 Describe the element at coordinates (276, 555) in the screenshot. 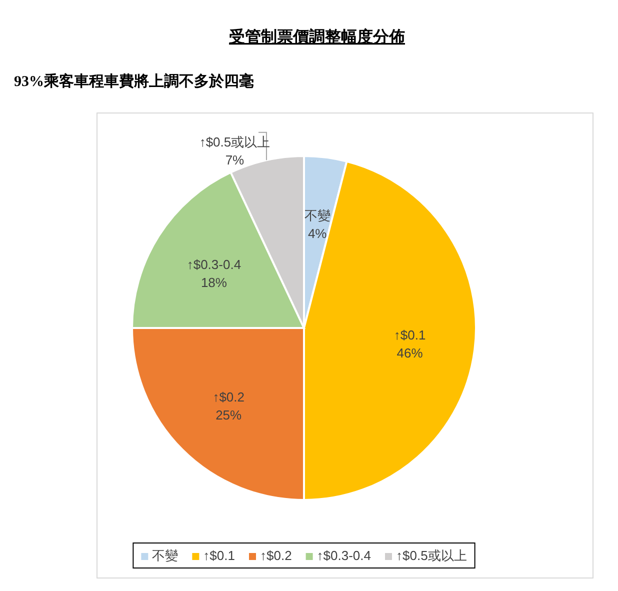

I see `legend-label: ↑$0.2` at that location.